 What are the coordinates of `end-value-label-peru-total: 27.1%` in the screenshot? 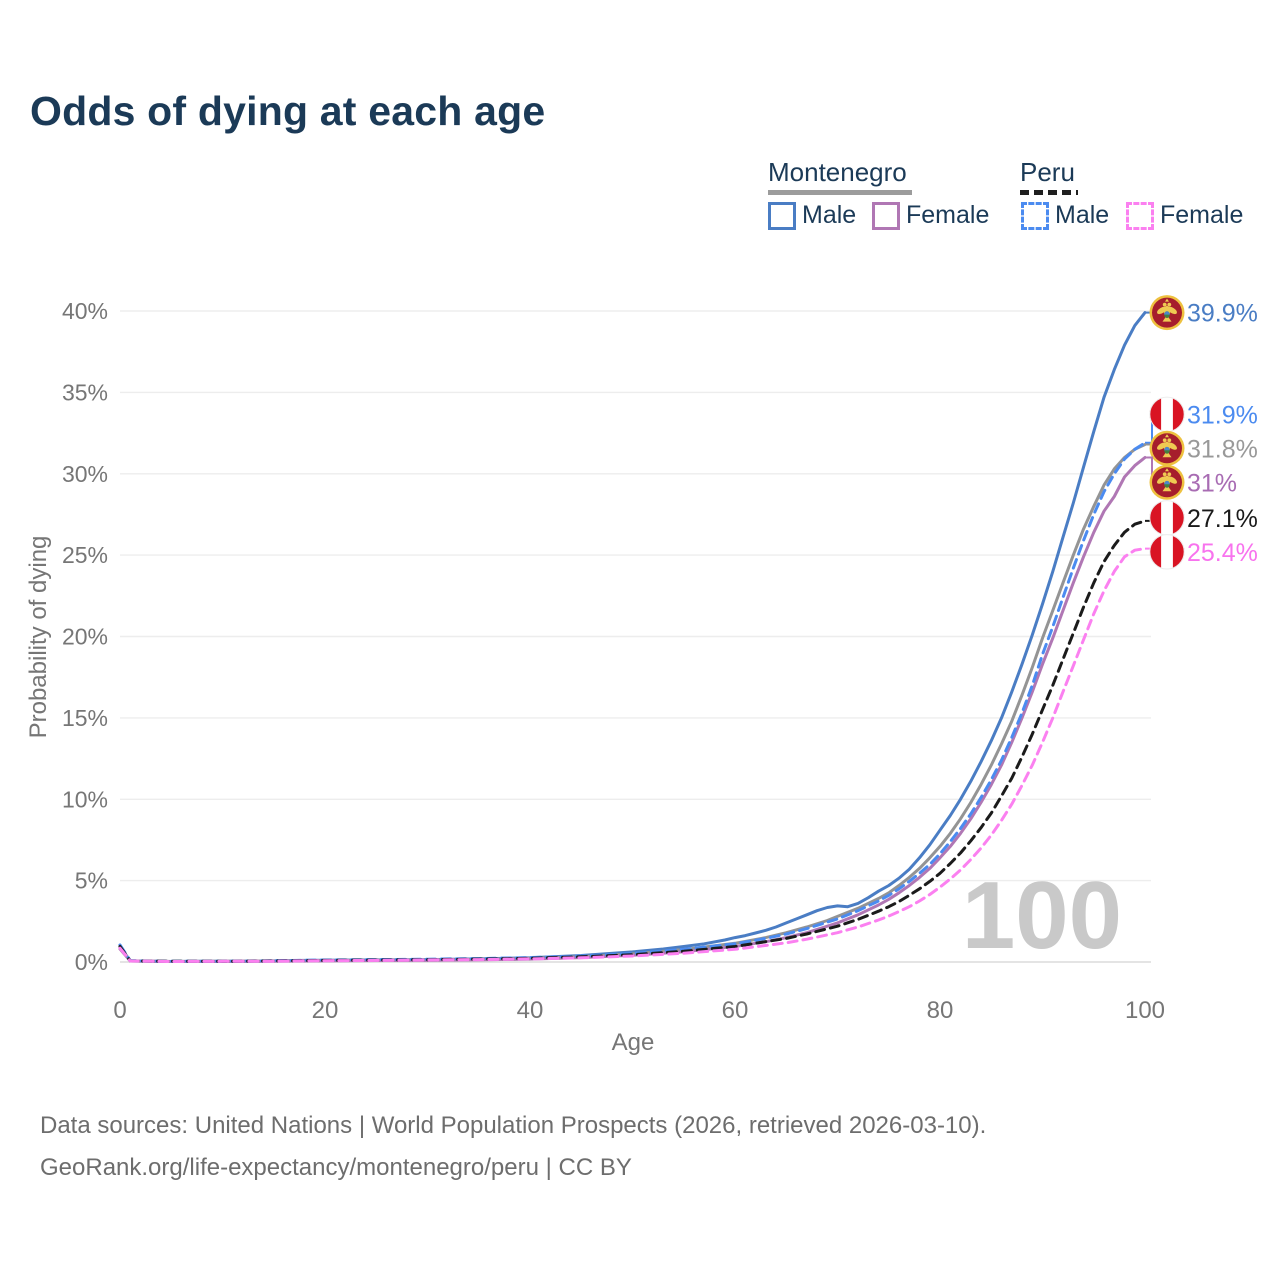 It's located at (1222, 519).